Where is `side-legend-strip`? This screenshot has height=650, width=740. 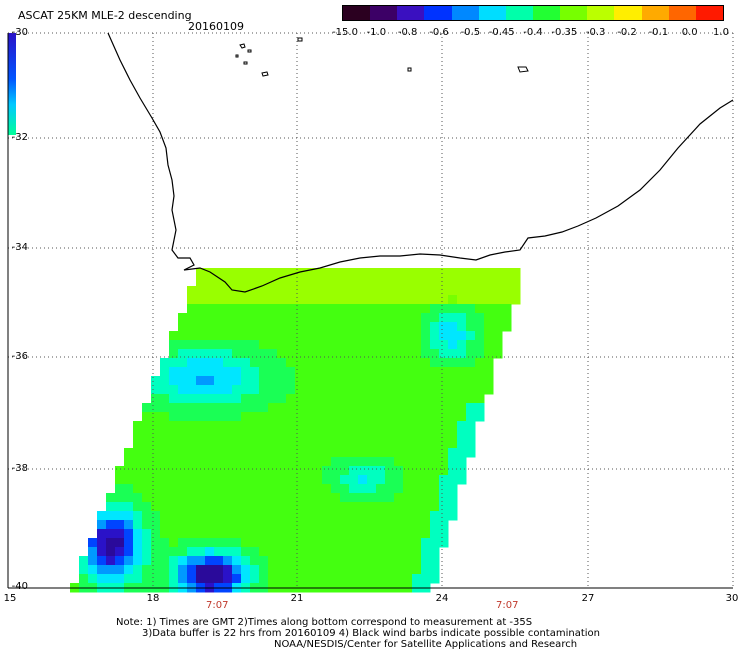 side-legend-strip is located at coordinates (12, 84).